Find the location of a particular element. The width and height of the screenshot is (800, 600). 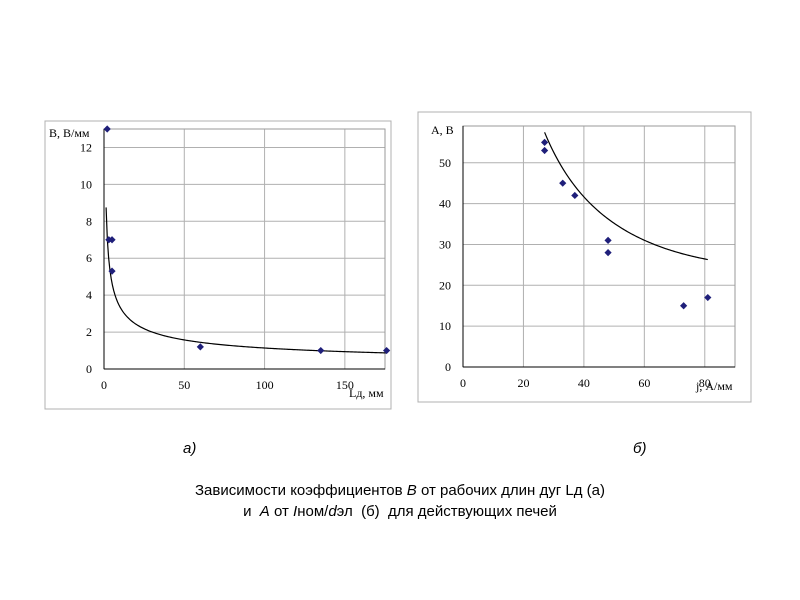

x-axis-label: Lд, мм is located at coordinates (366, 393).